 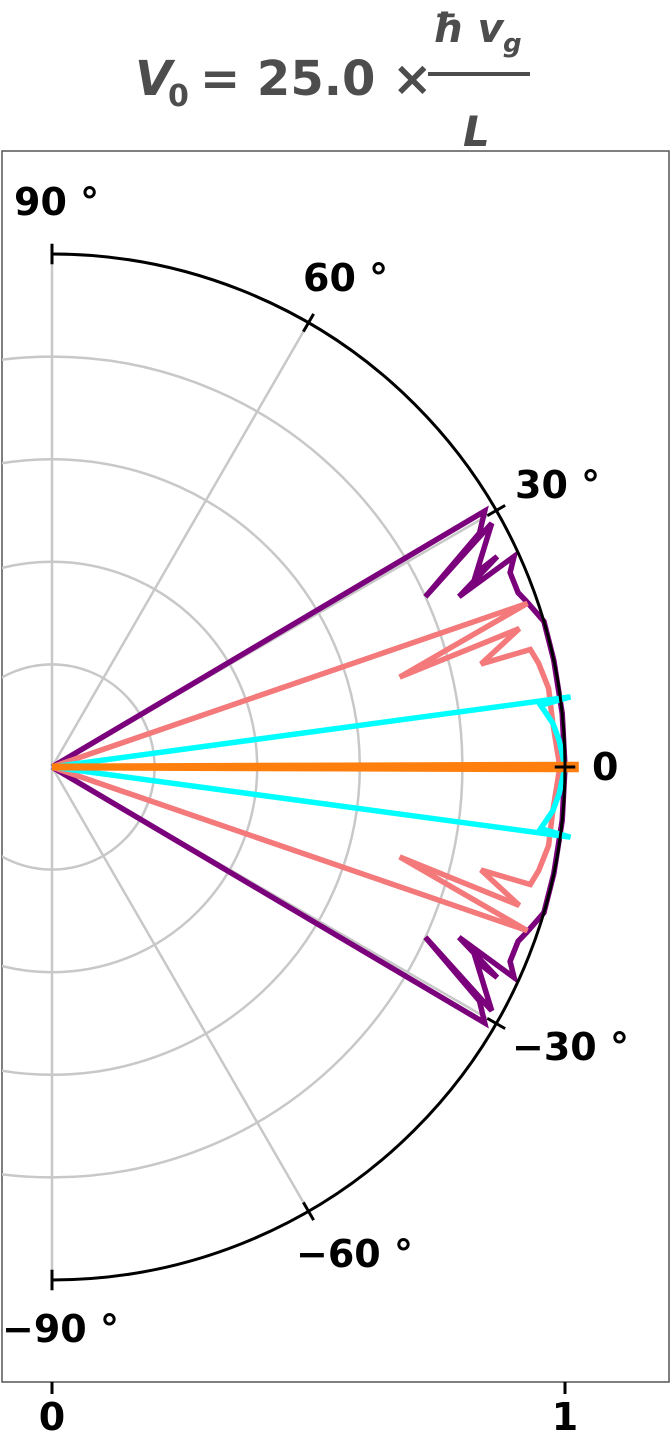 What do you see at coordinates (155, 79) in the screenshot?
I see `title-lhs: V` at bounding box center [155, 79].